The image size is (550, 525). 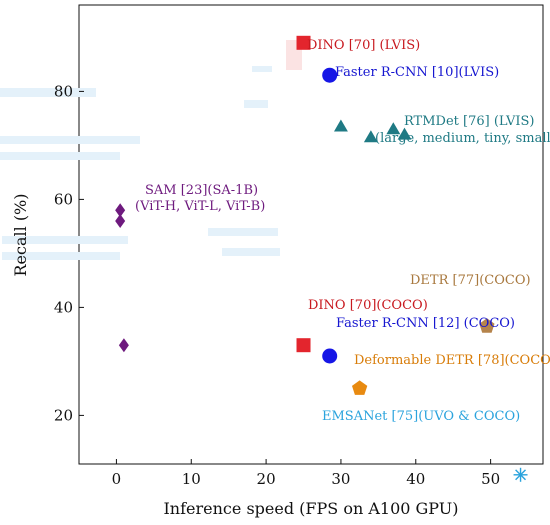 What do you see at coordinates (417, 72) in the screenshot?
I see `annotation-label: Faster R-CNN [10](LVIS)` at bounding box center [417, 72].